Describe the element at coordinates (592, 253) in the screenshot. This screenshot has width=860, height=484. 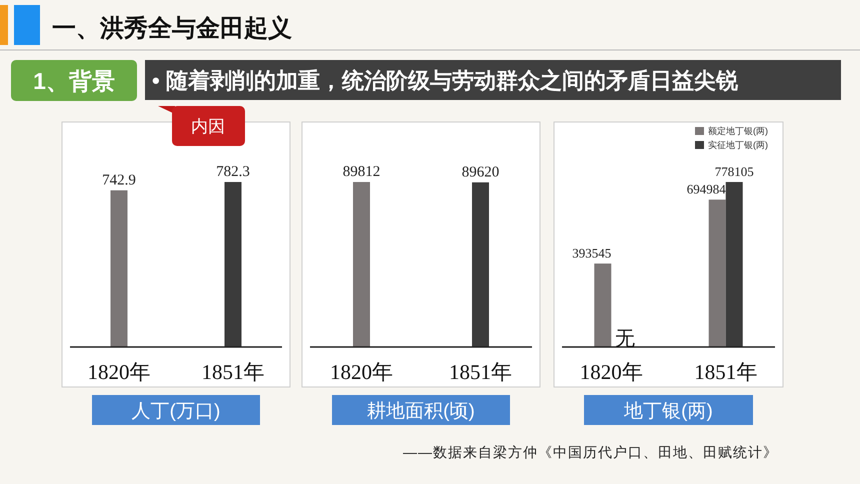
I see `data-label: 393545` at that location.